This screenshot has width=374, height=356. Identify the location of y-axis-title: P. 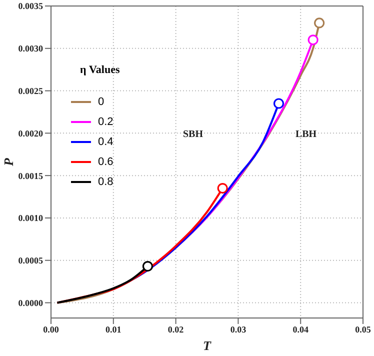
(8, 161).